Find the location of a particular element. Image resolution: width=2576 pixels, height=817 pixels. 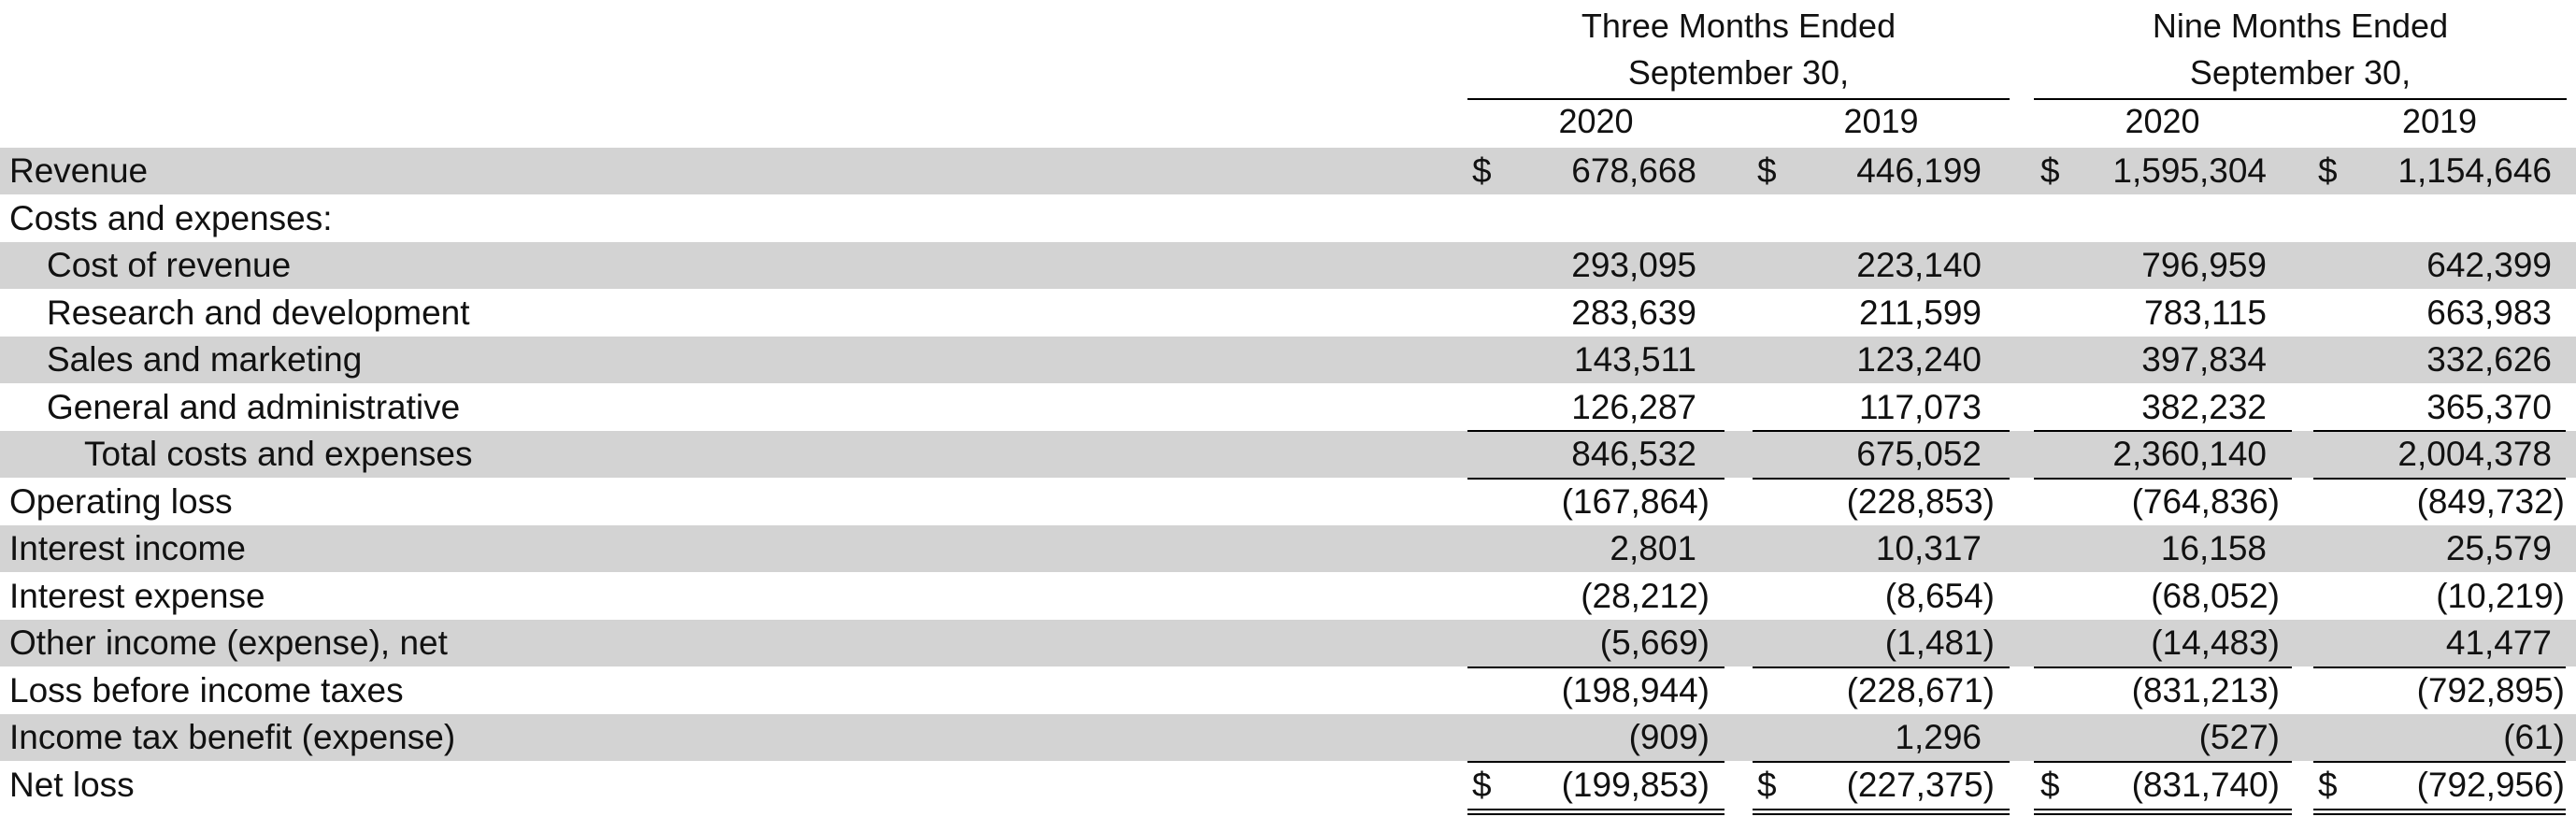

cell-q3-2020: 678,668 is located at coordinates (1633, 170).